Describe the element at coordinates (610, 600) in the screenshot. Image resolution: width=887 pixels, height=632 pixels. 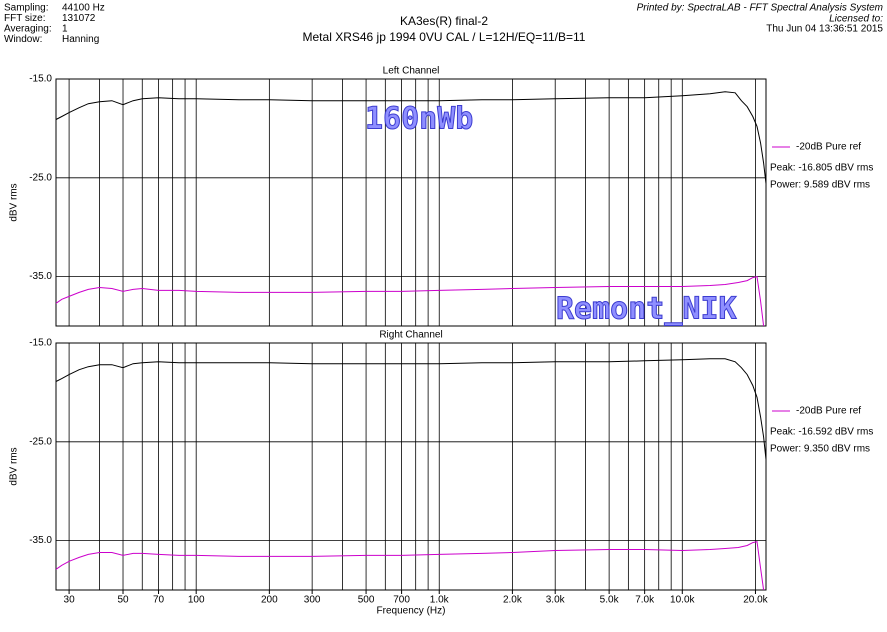
I see `x-tick-label: 5.0k` at that location.